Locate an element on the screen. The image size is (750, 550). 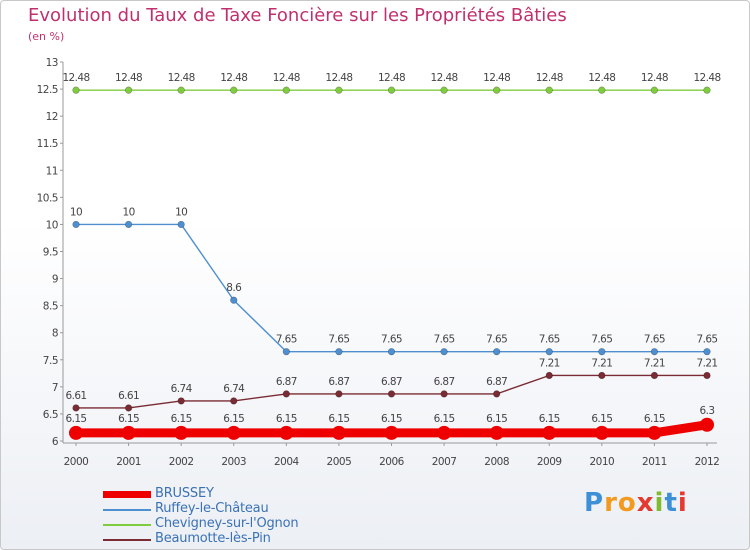
legend-label-brussey: BRUSSEY is located at coordinates (184, 493).